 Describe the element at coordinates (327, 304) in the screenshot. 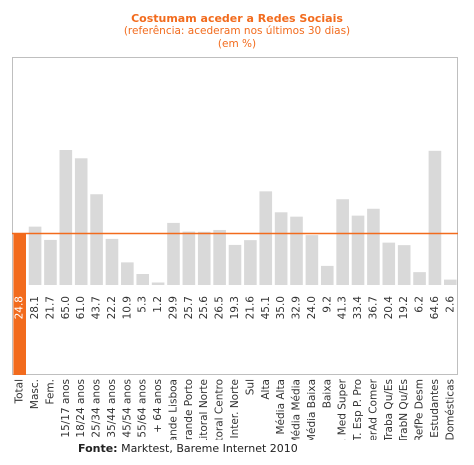

I see `value-label-20: 9.2` at that location.